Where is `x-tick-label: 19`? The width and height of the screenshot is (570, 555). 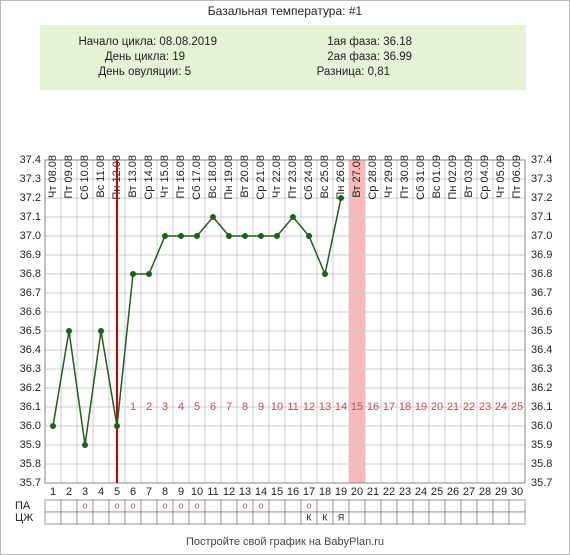 x-tick-label: 19 is located at coordinates (341, 492).